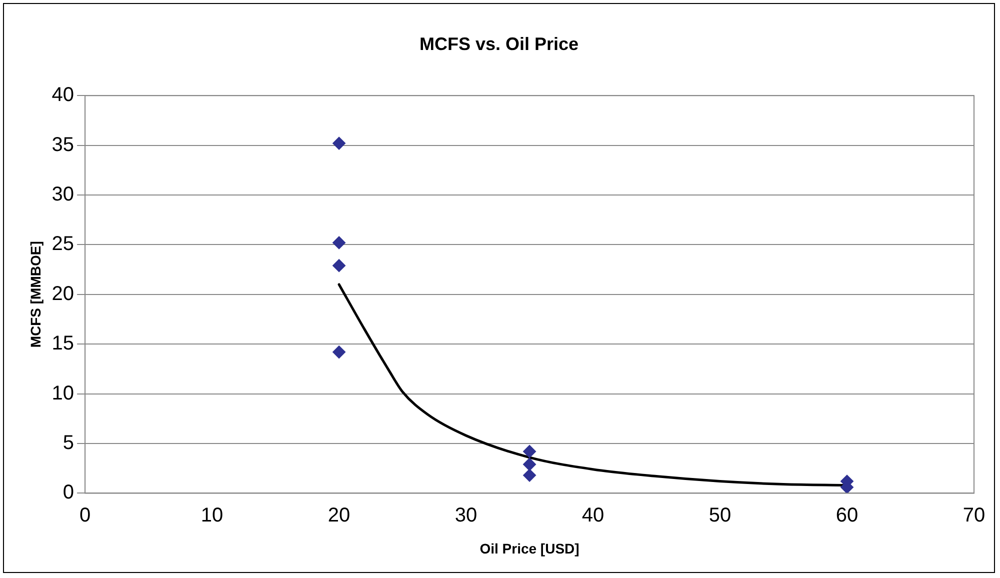 The width and height of the screenshot is (1000, 578). Describe the element at coordinates (68, 493) in the screenshot. I see `y-tick-label: 0` at that location.